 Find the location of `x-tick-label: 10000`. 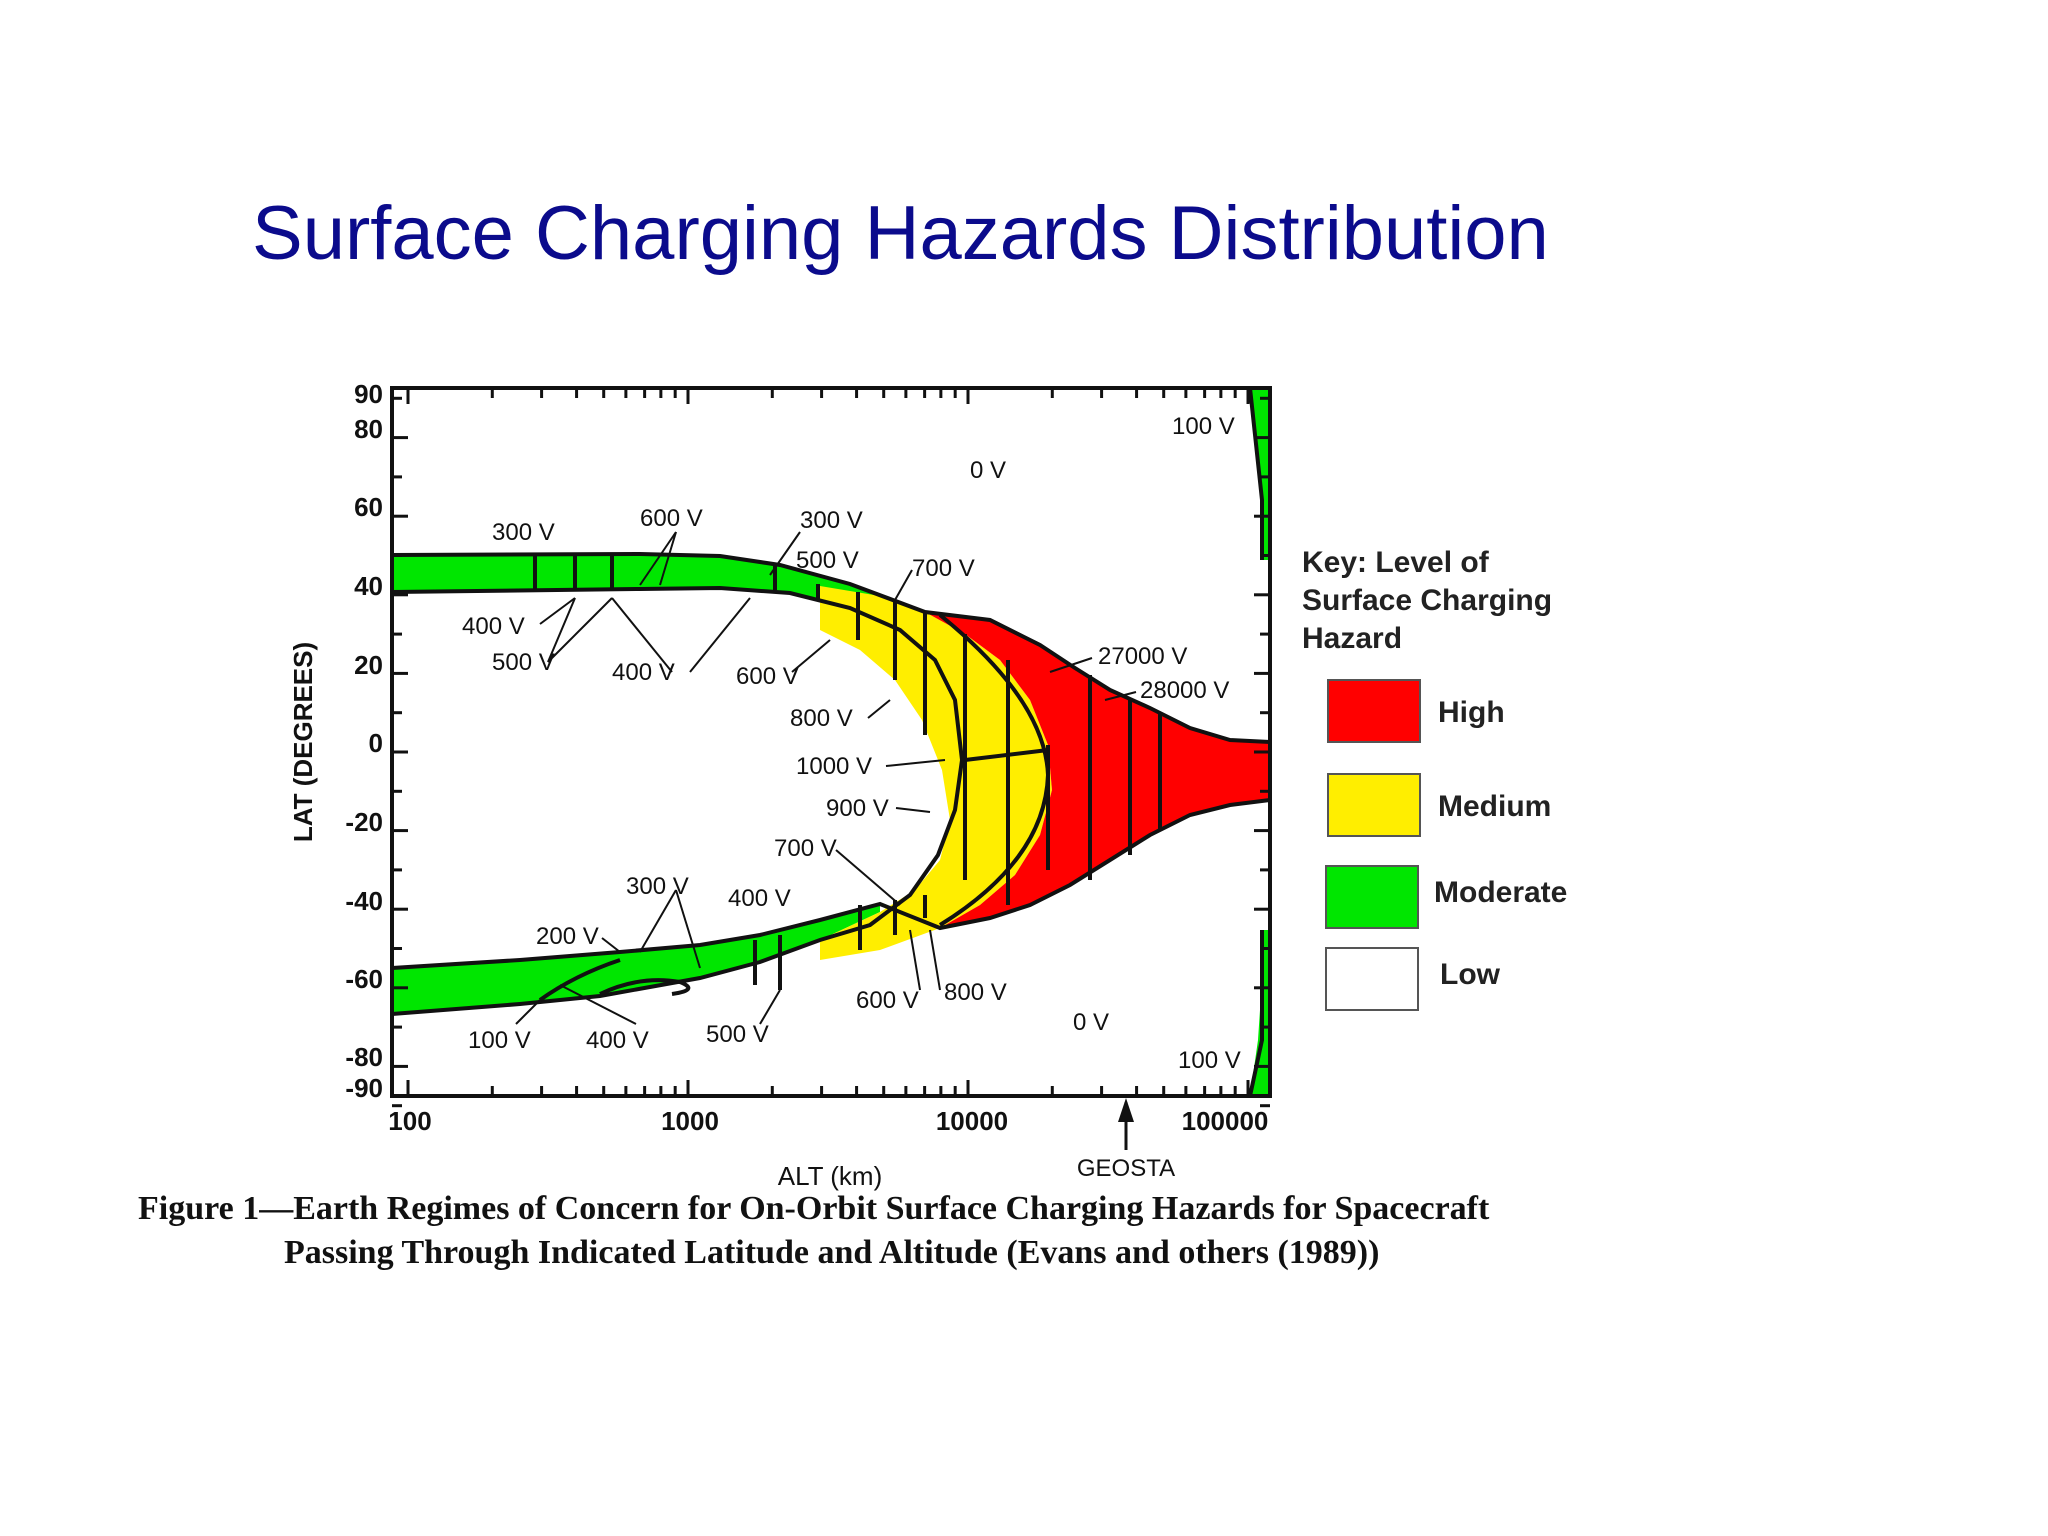

x-tick-label: 10000 is located at coordinates (972, 1121).